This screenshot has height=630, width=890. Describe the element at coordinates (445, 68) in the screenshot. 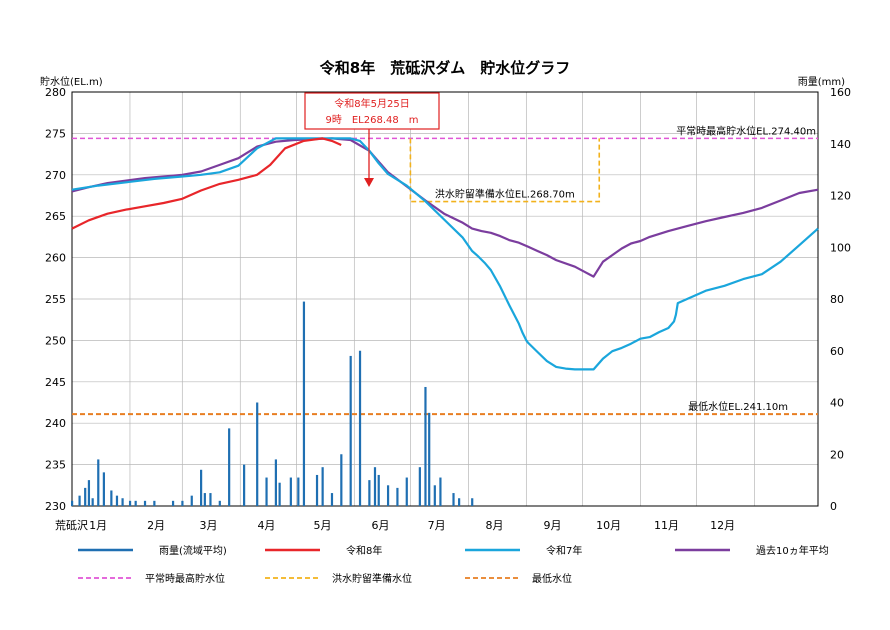

I see `chart-title: 令和8年 荒砥沢ダム 貯水位グラフ` at that location.